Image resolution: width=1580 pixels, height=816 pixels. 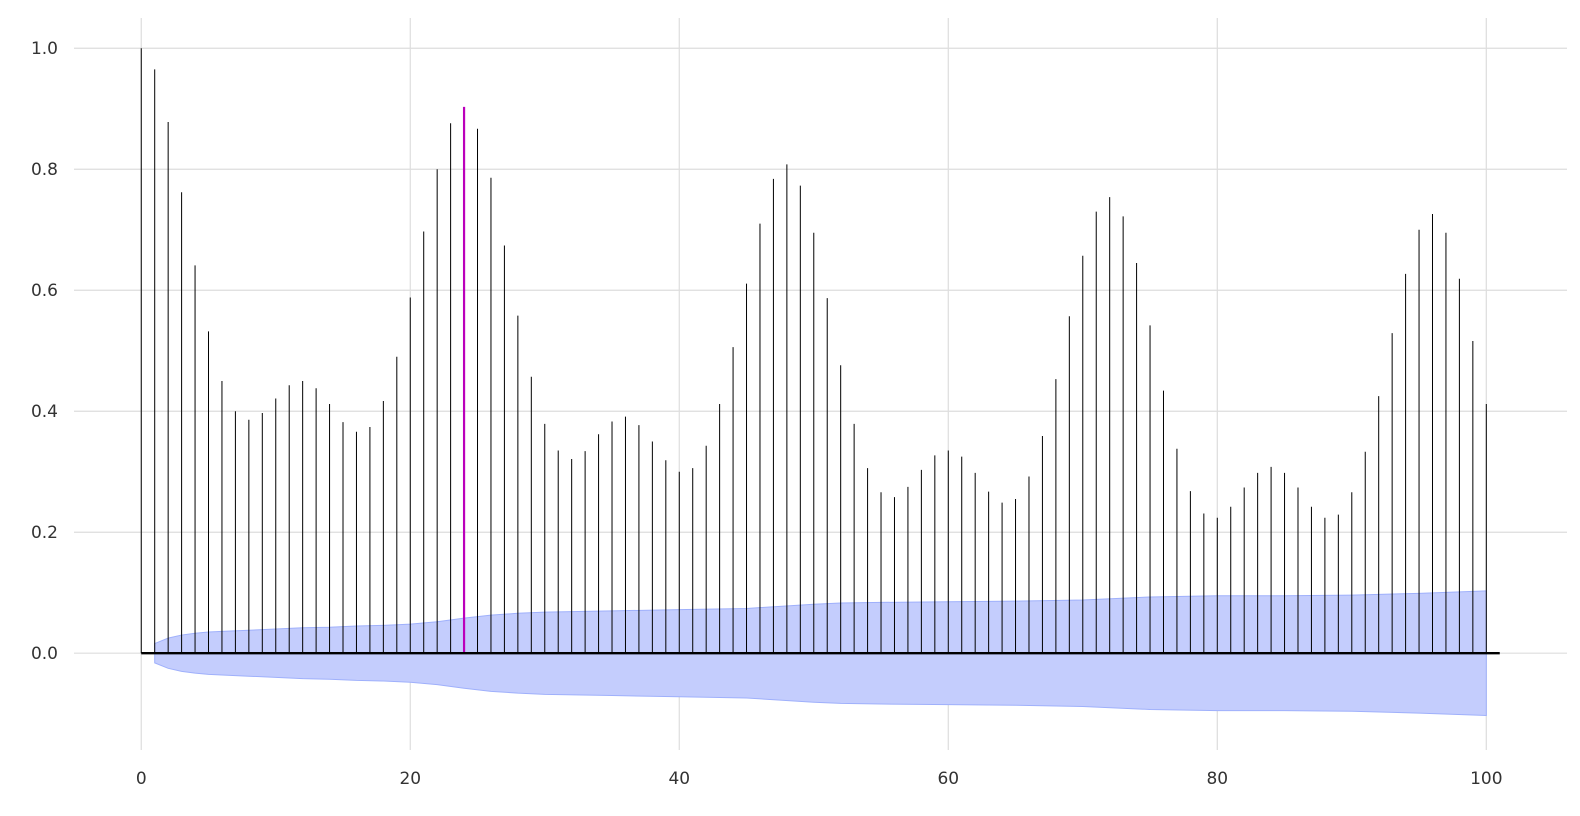 I want to click on y-tick-label: 0.8, so click(x=44, y=170).